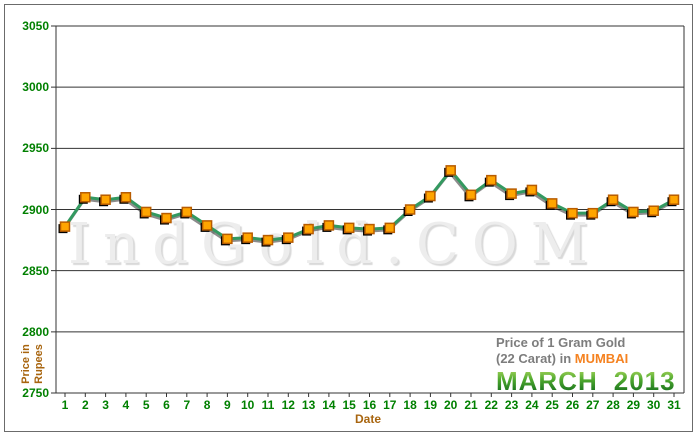  I want to click on x-tick-label: 8, so click(207, 405).